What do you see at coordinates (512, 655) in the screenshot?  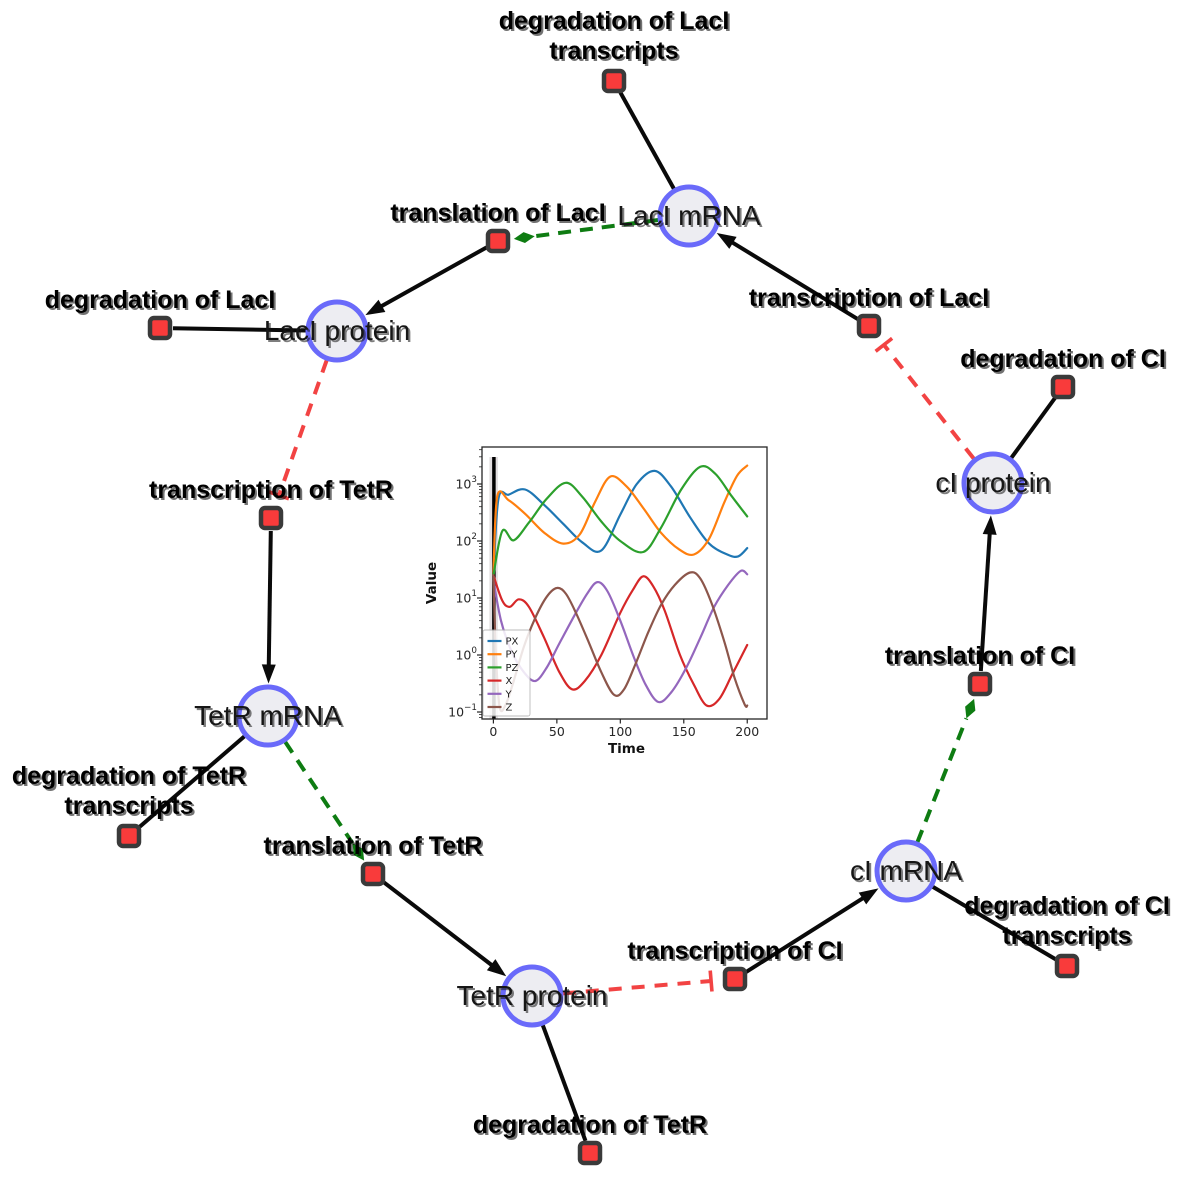 I see `legend-entry-PY: PY` at bounding box center [512, 655].